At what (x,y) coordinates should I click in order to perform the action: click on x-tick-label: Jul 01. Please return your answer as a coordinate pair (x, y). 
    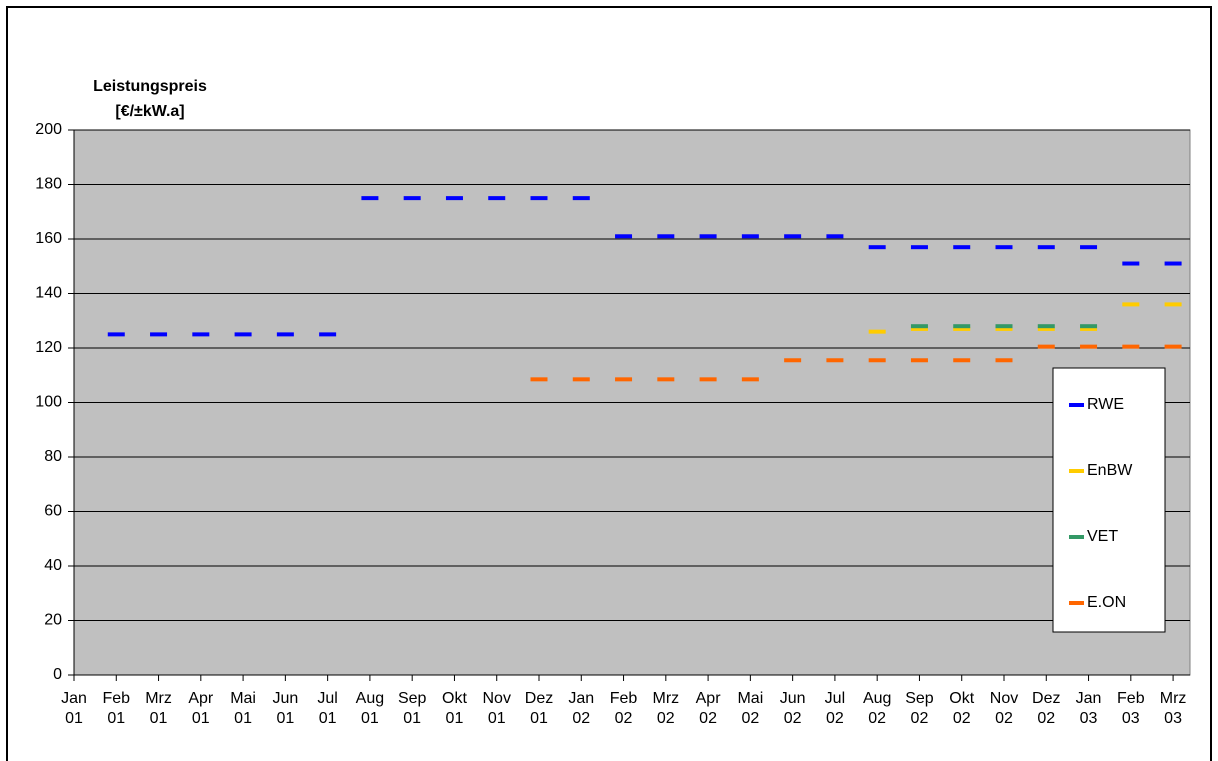
    Looking at the image, I should click on (327, 708).